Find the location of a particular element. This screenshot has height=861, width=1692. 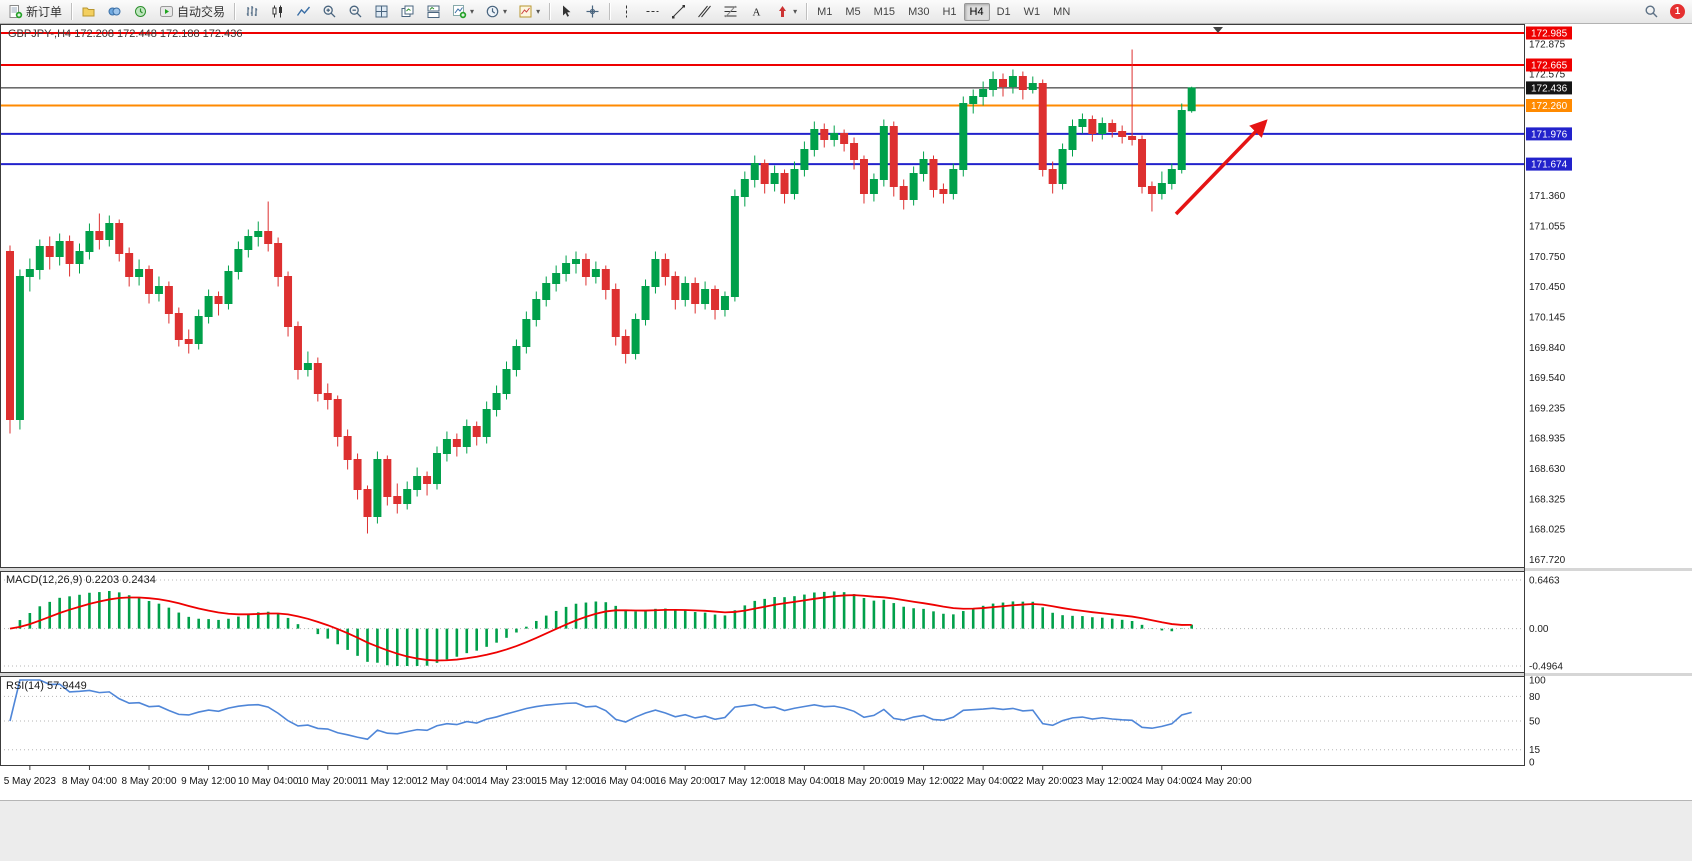

timeframe-m1-button: M1 is located at coordinates (824, 12).